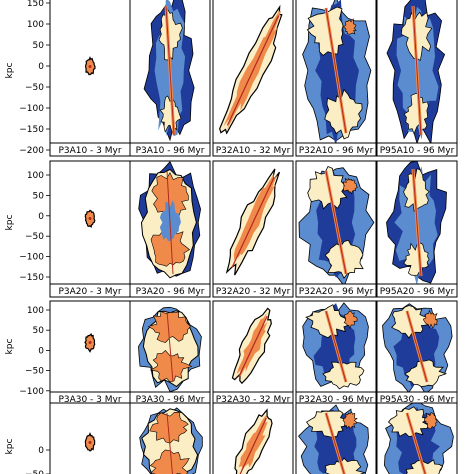 This screenshot has height=474, width=474. What do you see at coordinates (31, 151) in the screenshot?
I see `y-tick-label: −200` at bounding box center [31, 151].